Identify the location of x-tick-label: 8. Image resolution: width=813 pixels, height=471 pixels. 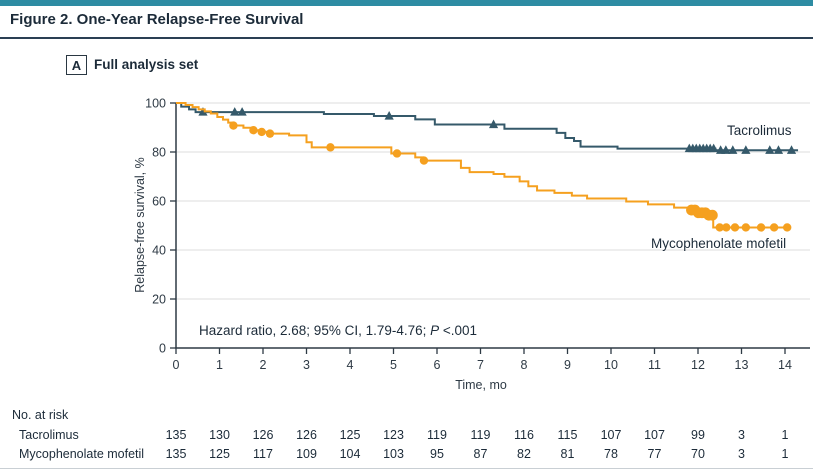
(524, 365).